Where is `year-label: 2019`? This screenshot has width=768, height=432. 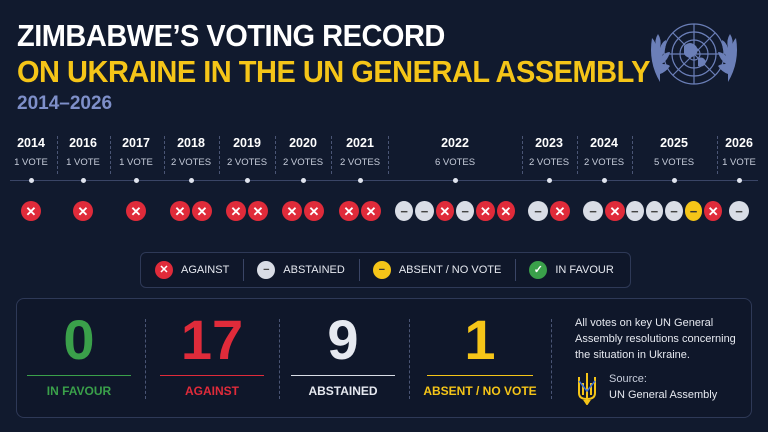
year-label: 2019 is located at coordinates (247, 143).